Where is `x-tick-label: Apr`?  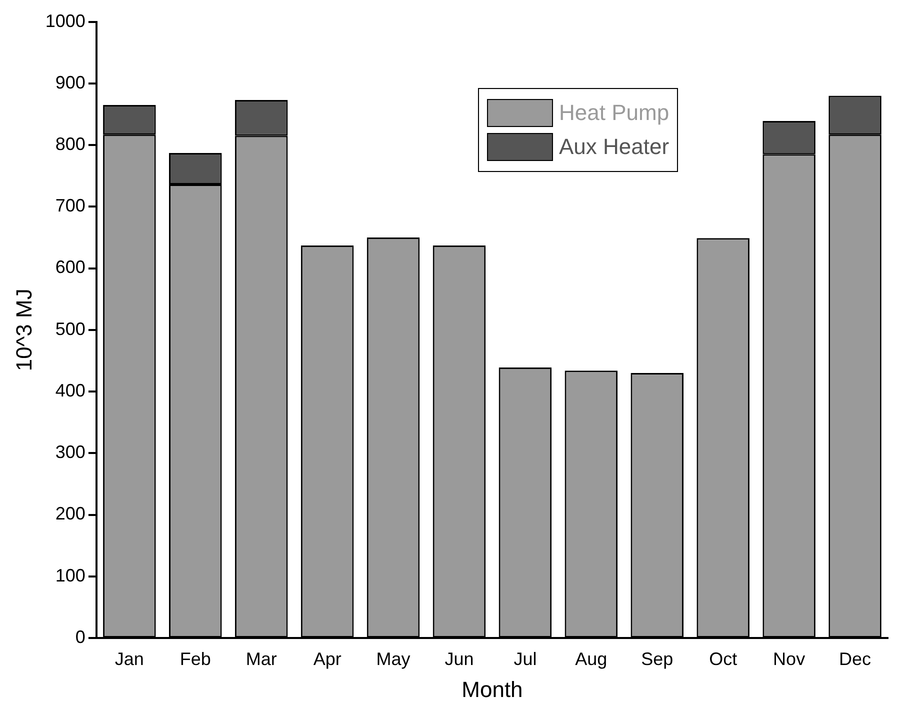
x-tick-label: Apr is located at coordinates (327, 658).